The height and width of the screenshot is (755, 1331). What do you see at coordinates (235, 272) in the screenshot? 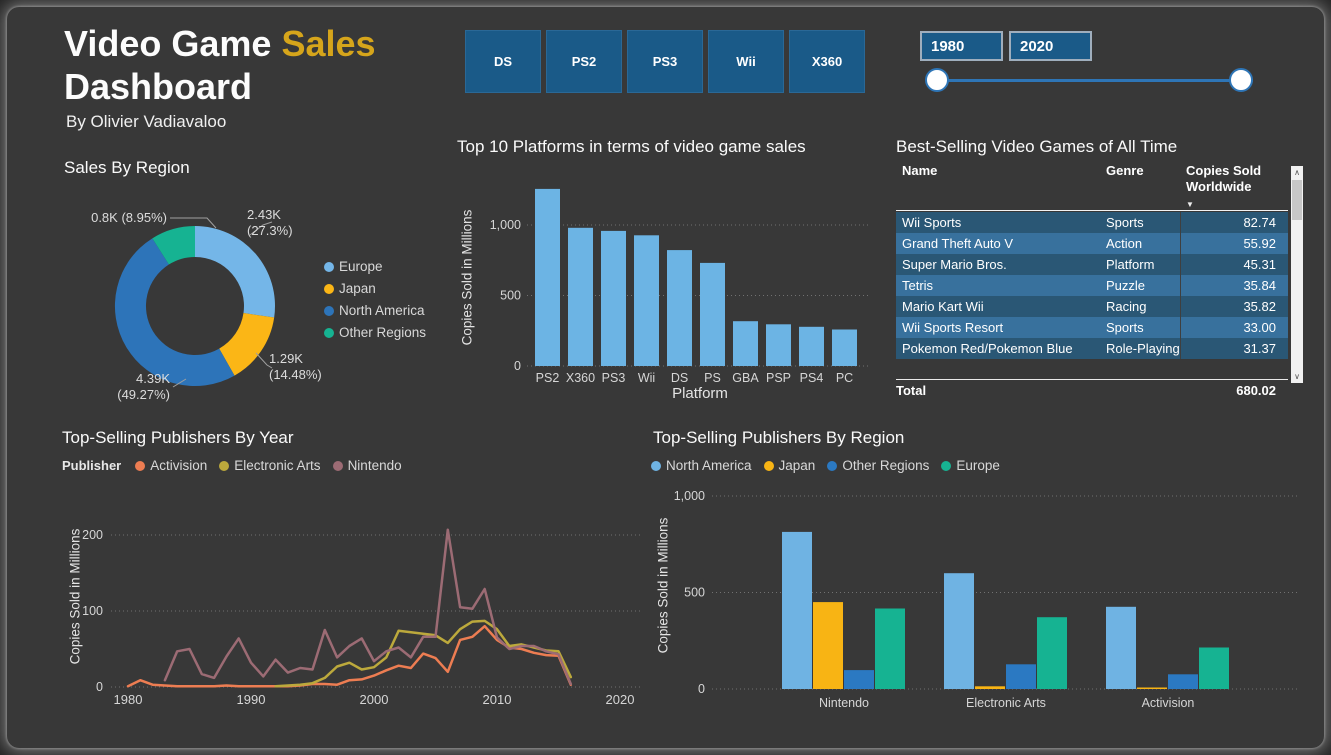
I see `donut-slice-europe` at bounding box center [235, 272].